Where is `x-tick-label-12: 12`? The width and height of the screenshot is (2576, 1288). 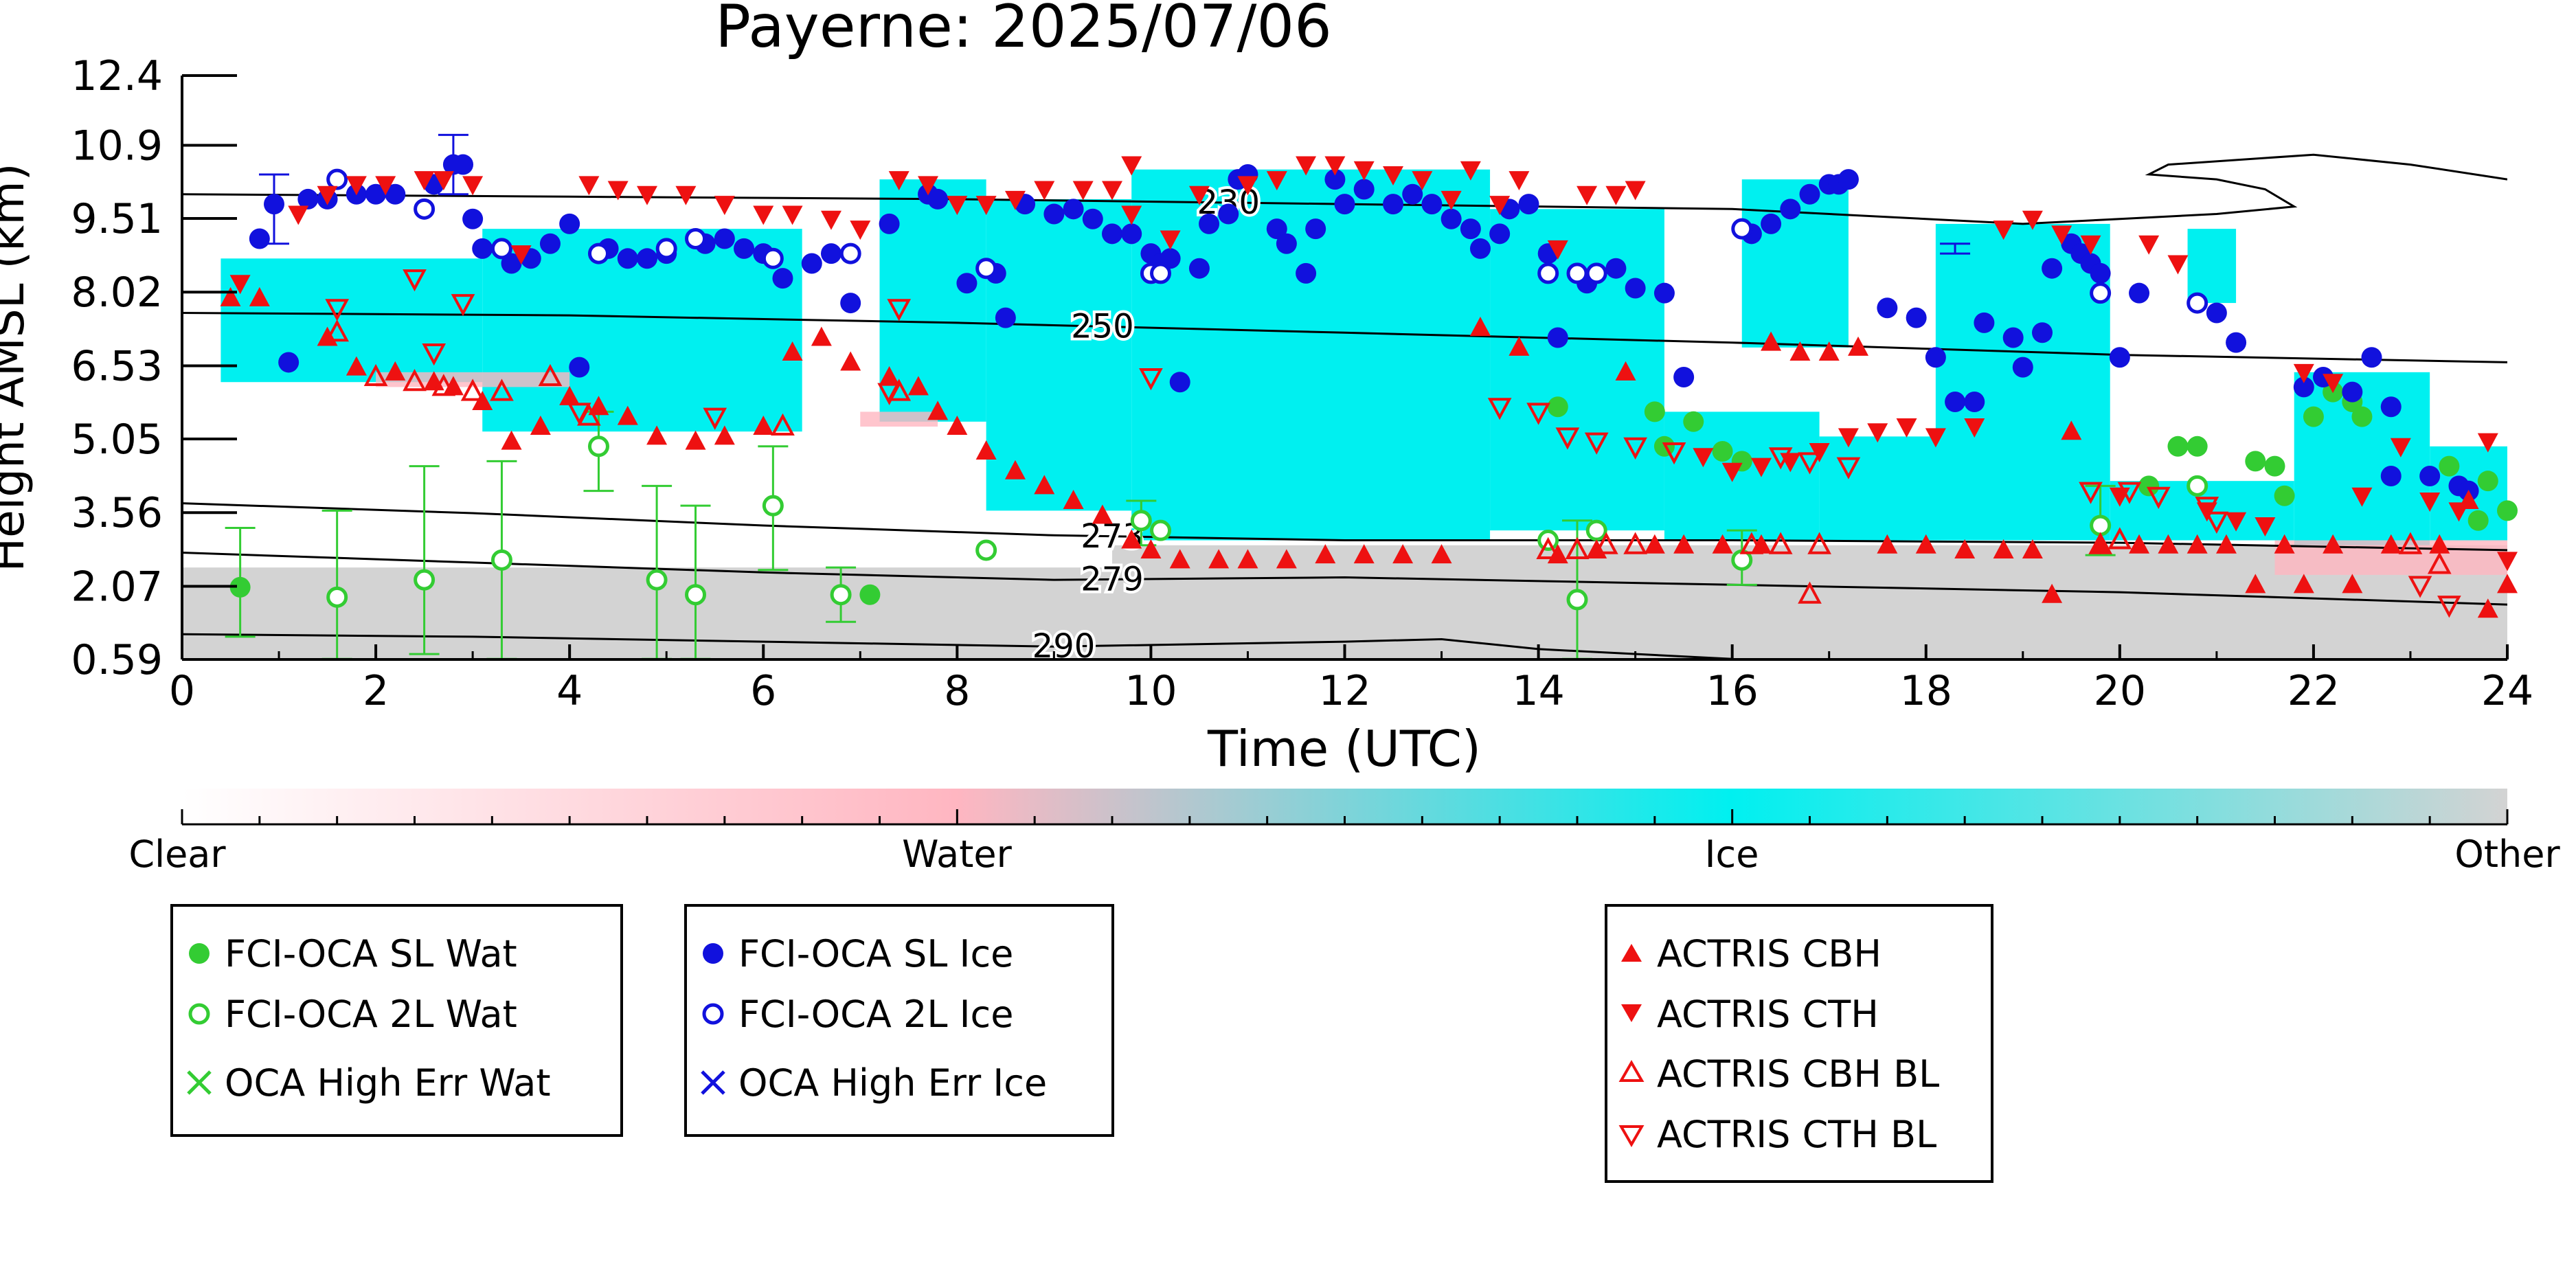 x-tick-label-12: 12 is located at coordinates (1344, 691).